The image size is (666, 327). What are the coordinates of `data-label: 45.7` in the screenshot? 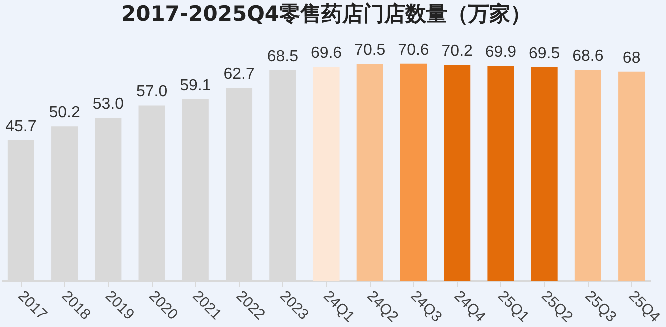 It's located at (21, 127).